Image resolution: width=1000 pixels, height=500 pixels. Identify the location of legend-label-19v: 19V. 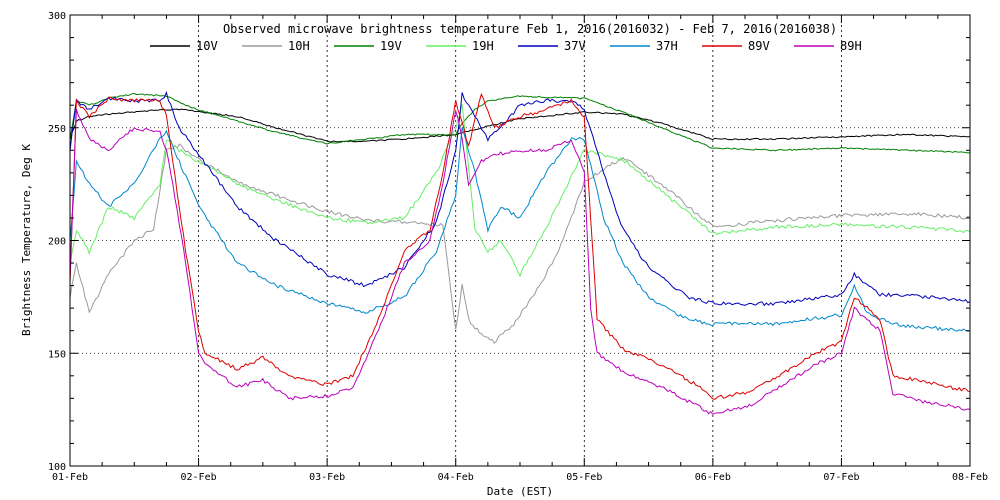
(391, 46).